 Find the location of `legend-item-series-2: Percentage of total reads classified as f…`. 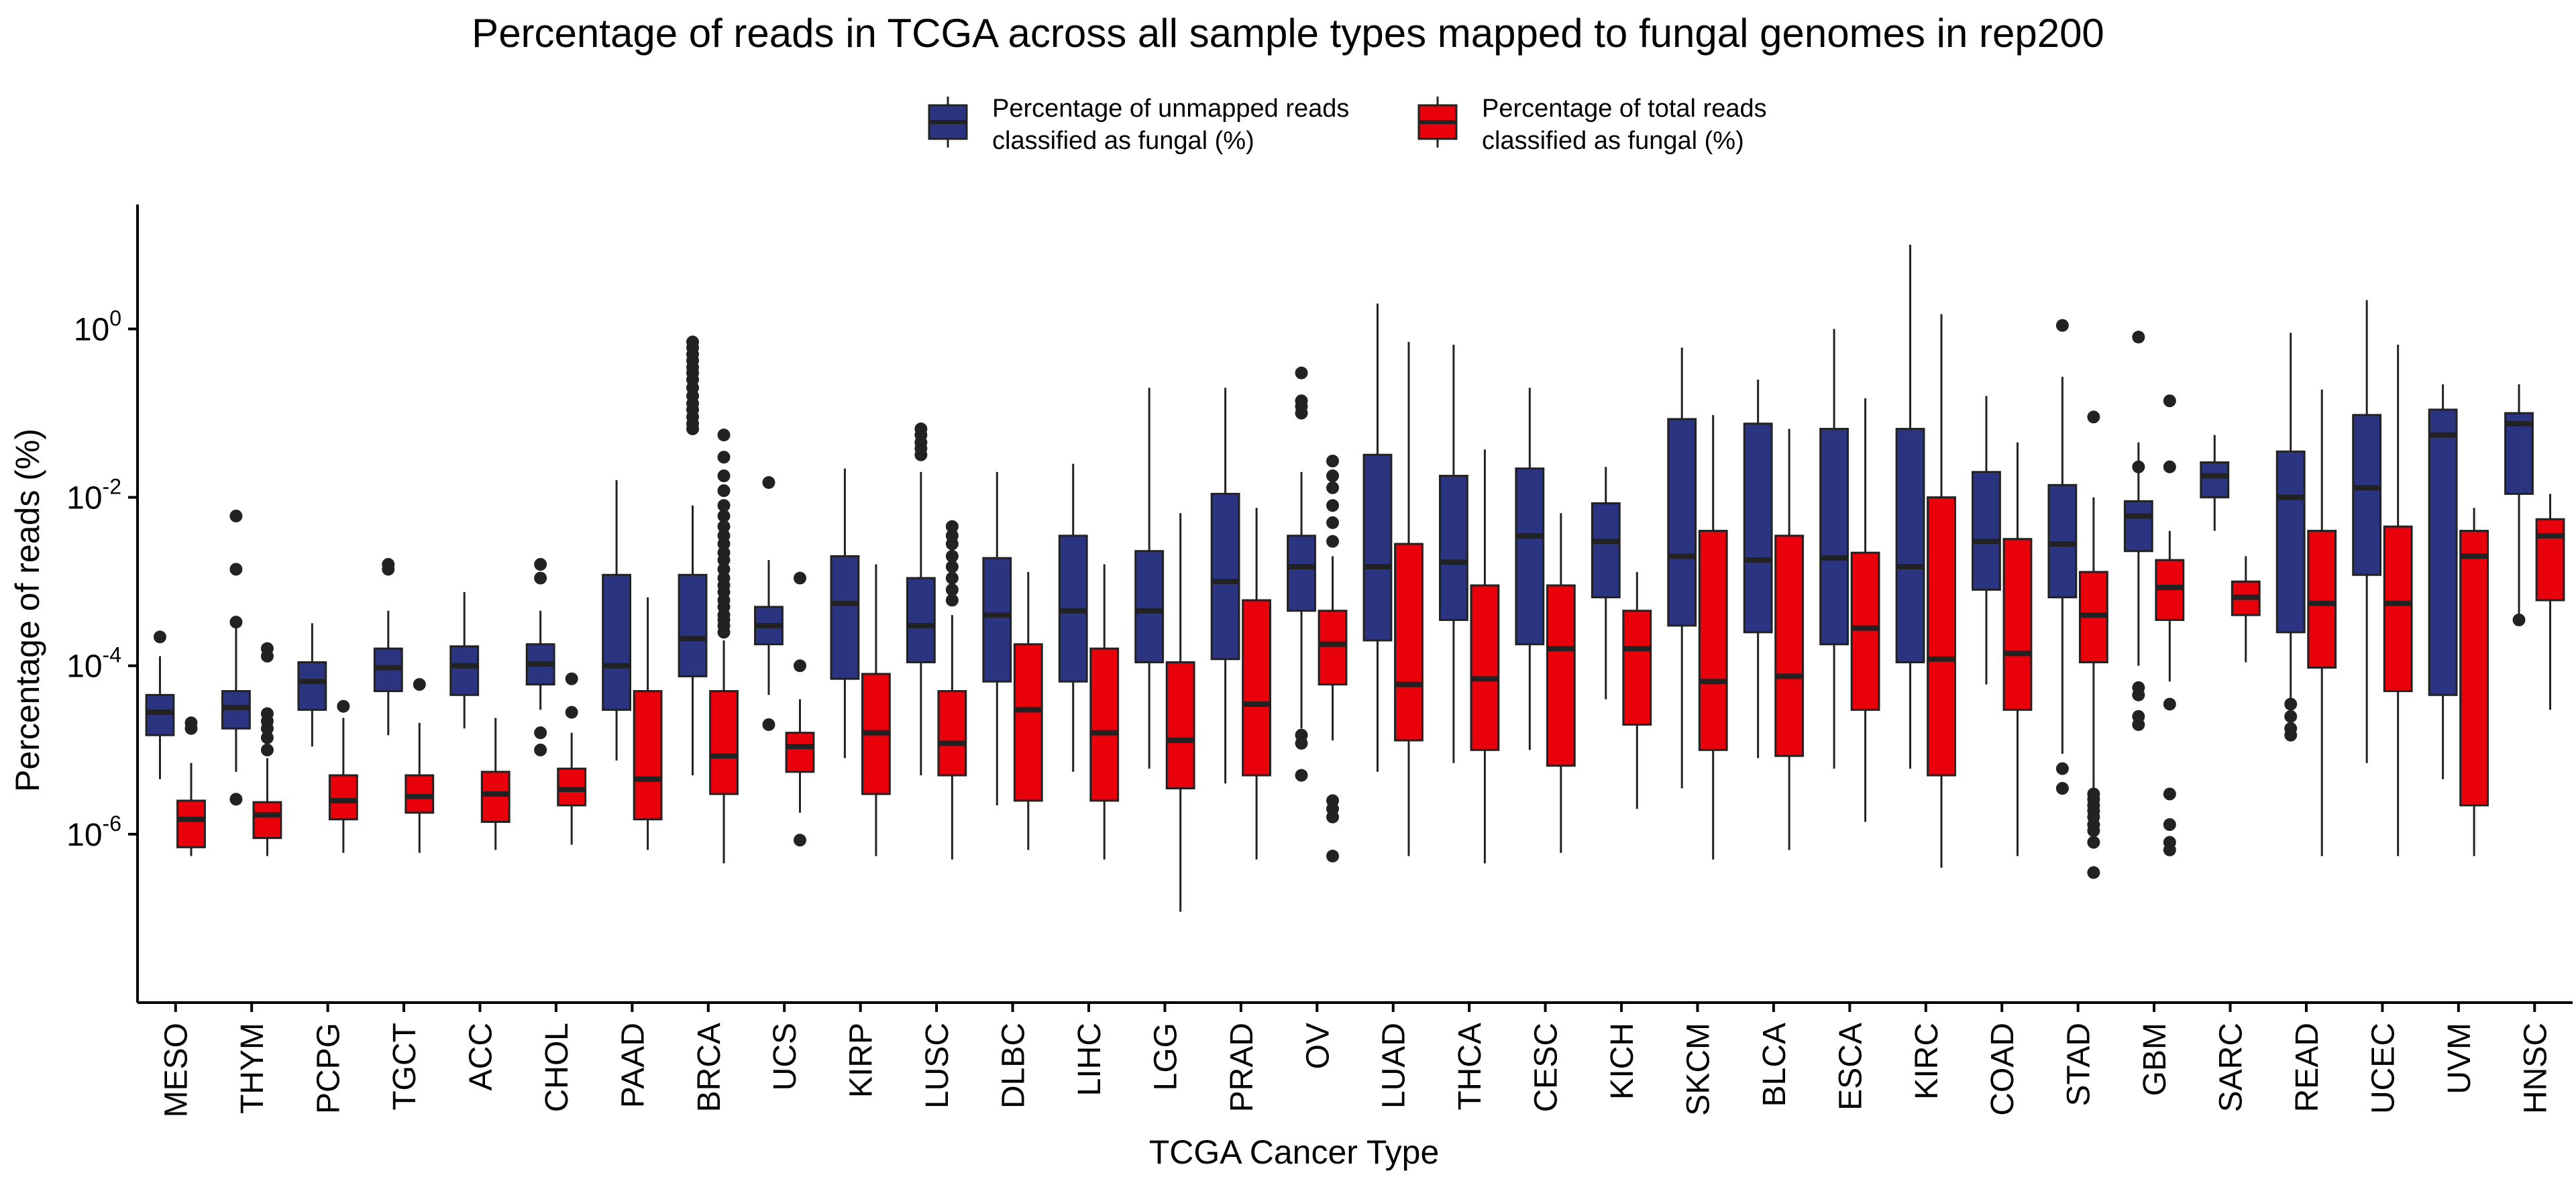

legend-item-series-2: Percentage of total reads classified as f… is located at coordinates (1592, 125).